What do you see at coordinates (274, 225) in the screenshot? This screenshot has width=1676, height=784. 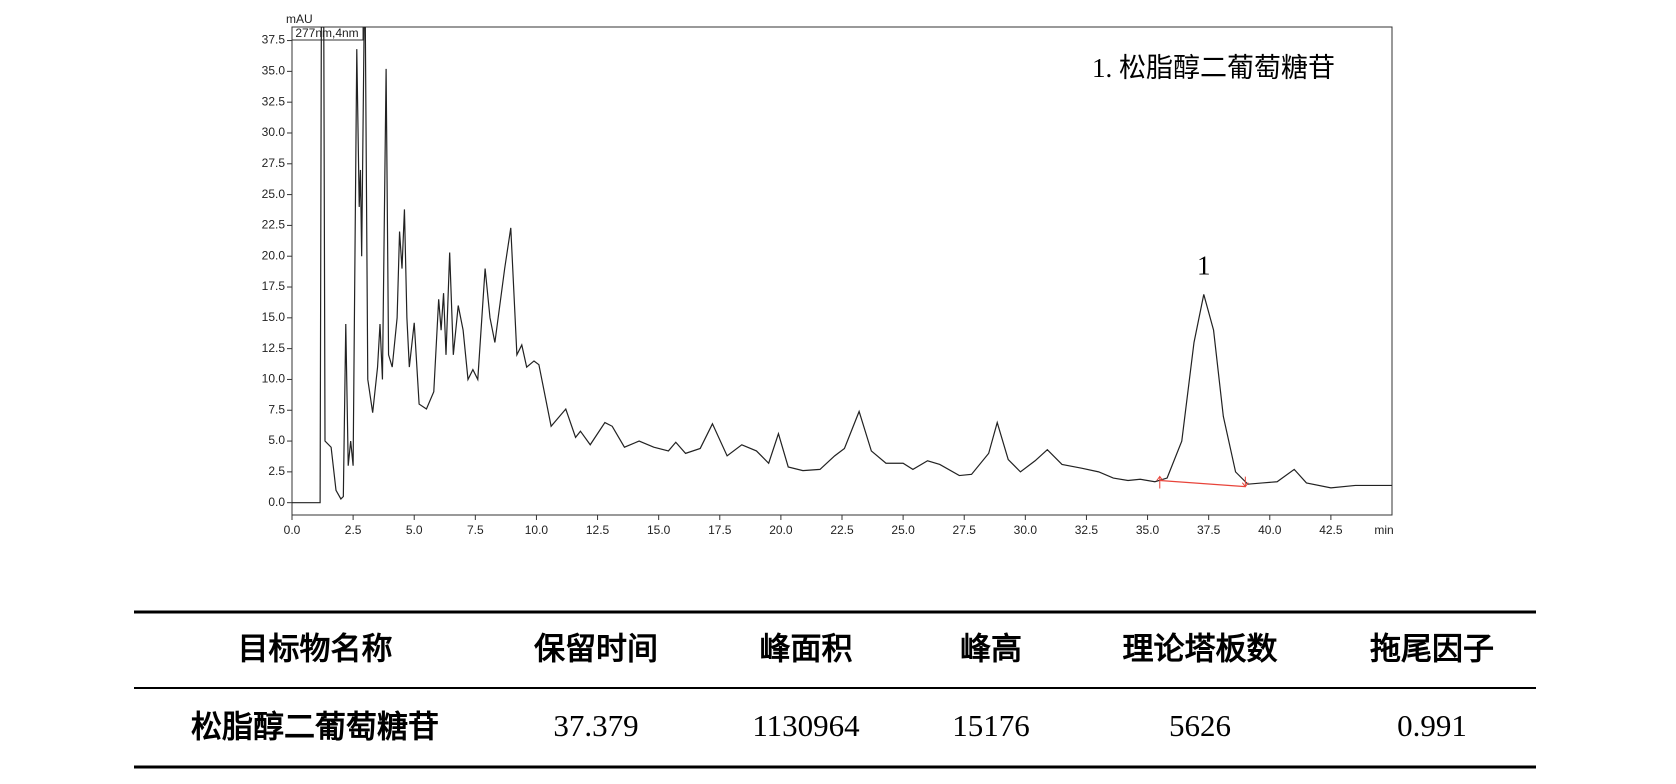 I see `y-tick-label: 22.5` at bounding box center [274, 225].